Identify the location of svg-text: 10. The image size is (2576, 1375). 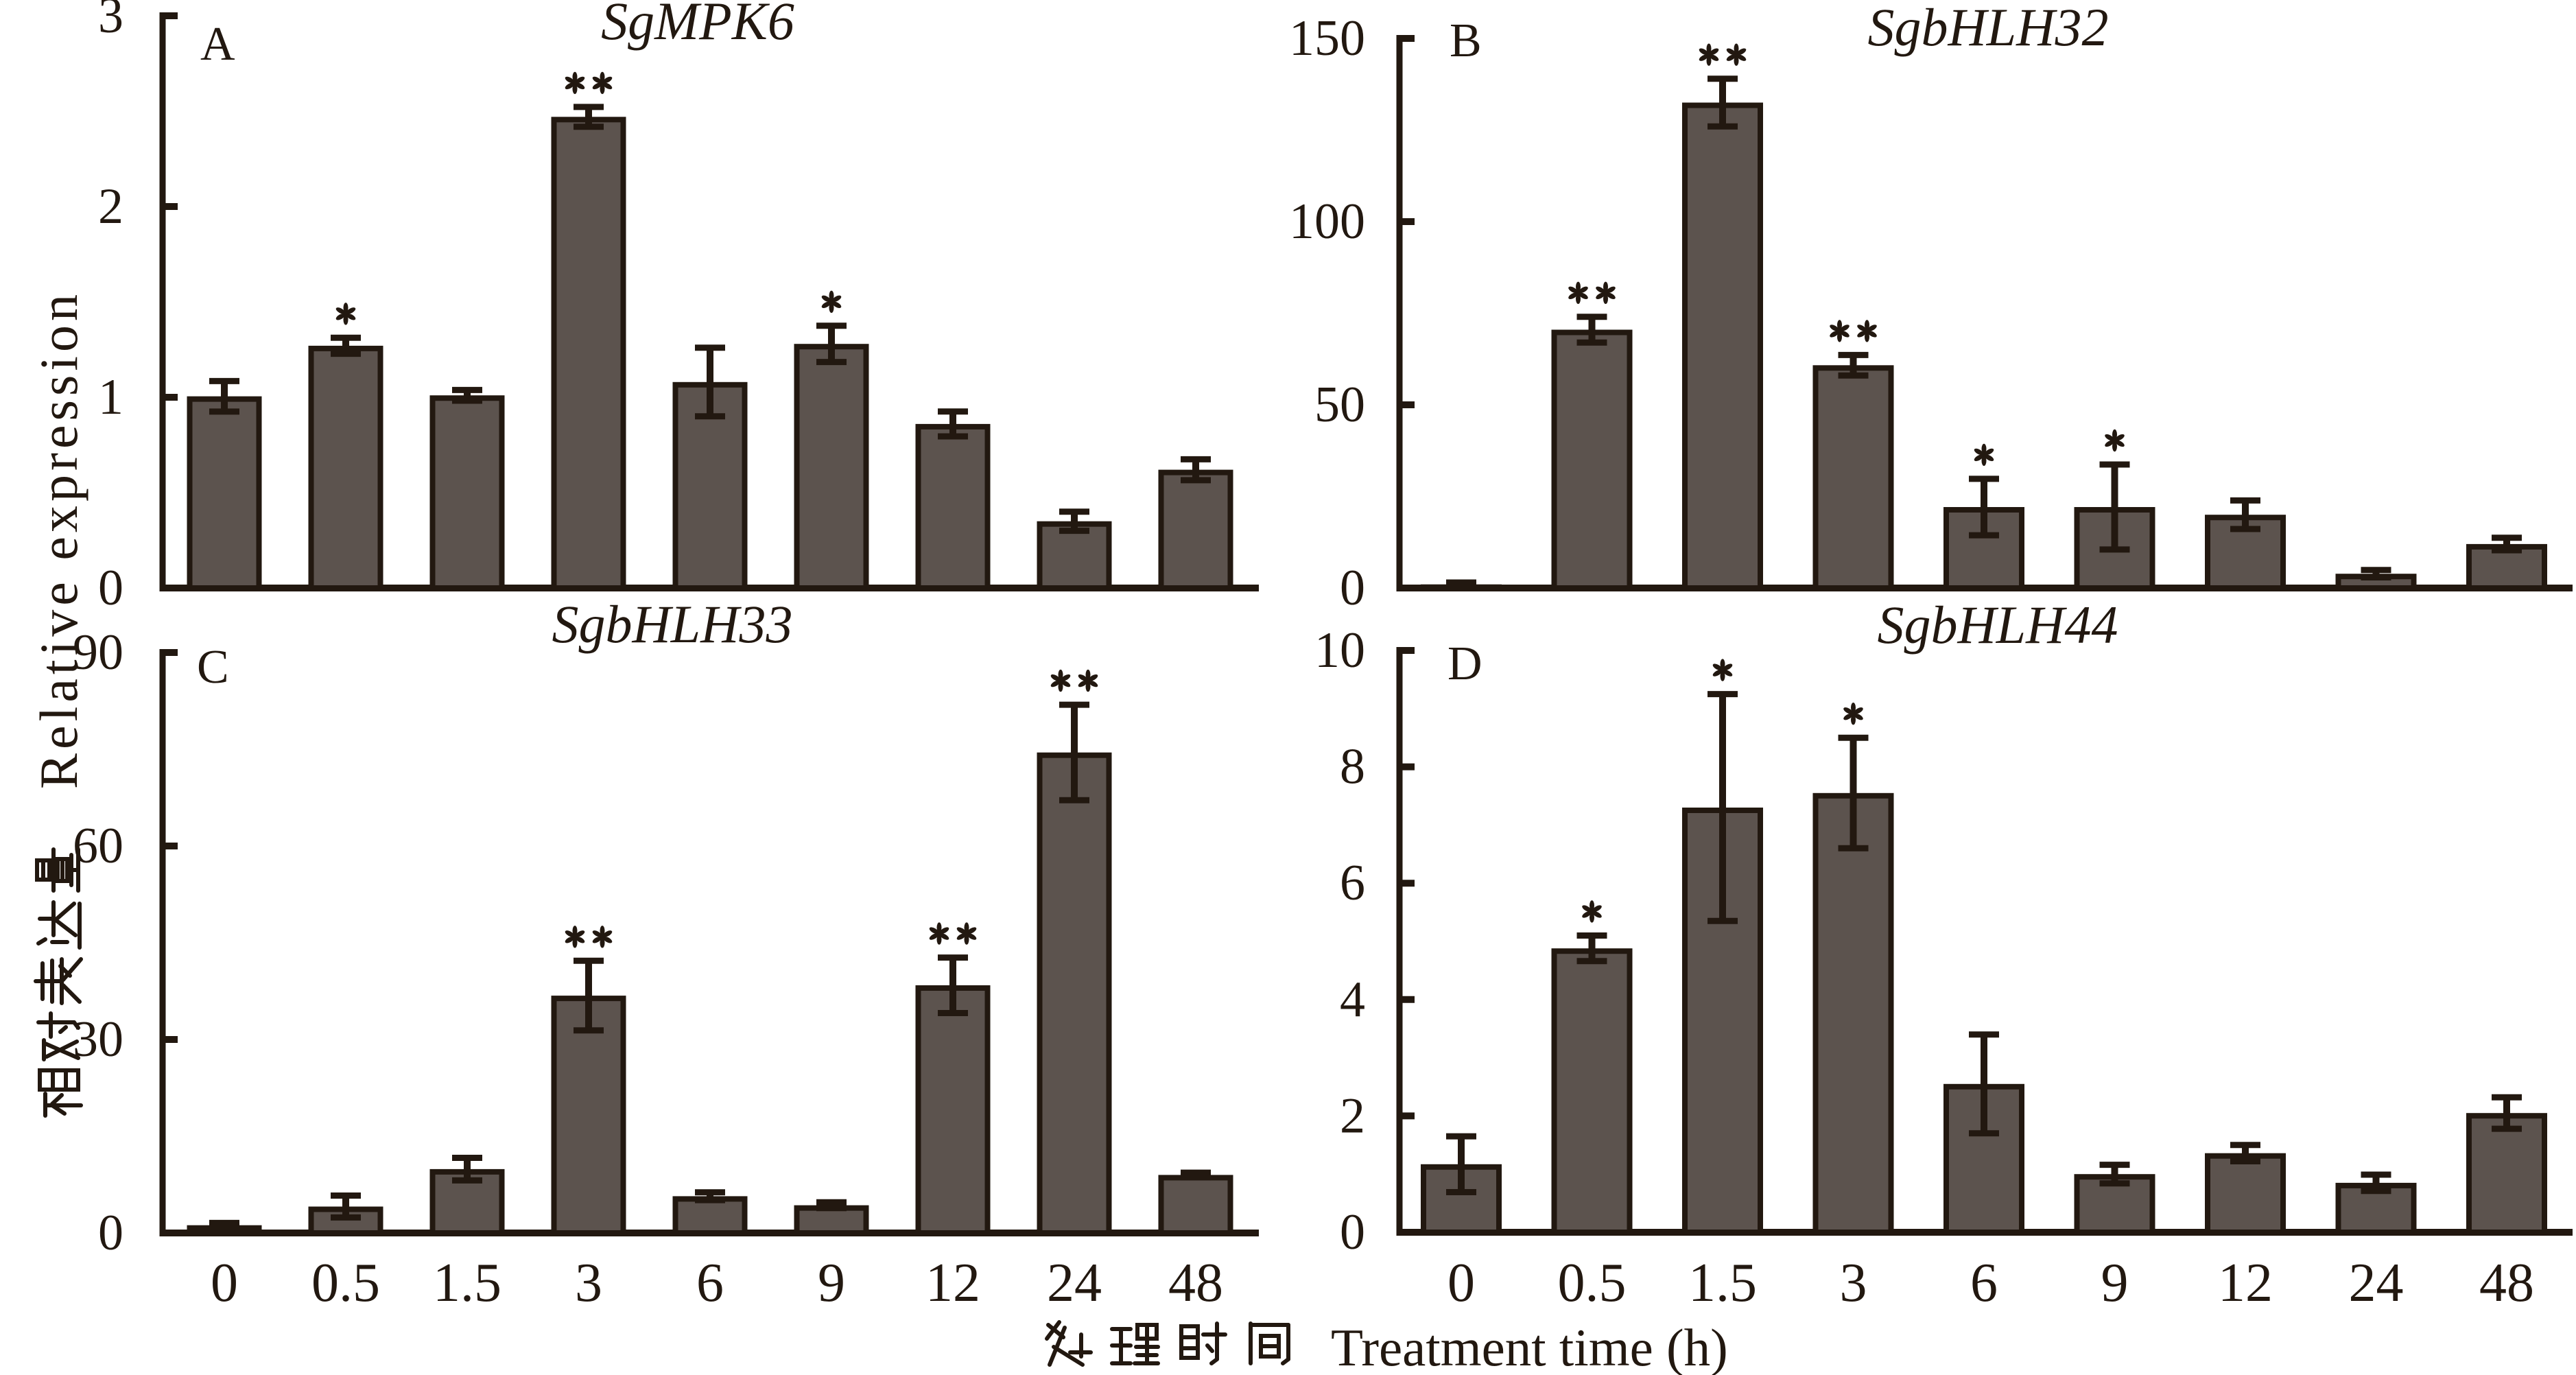
(1339, 650).